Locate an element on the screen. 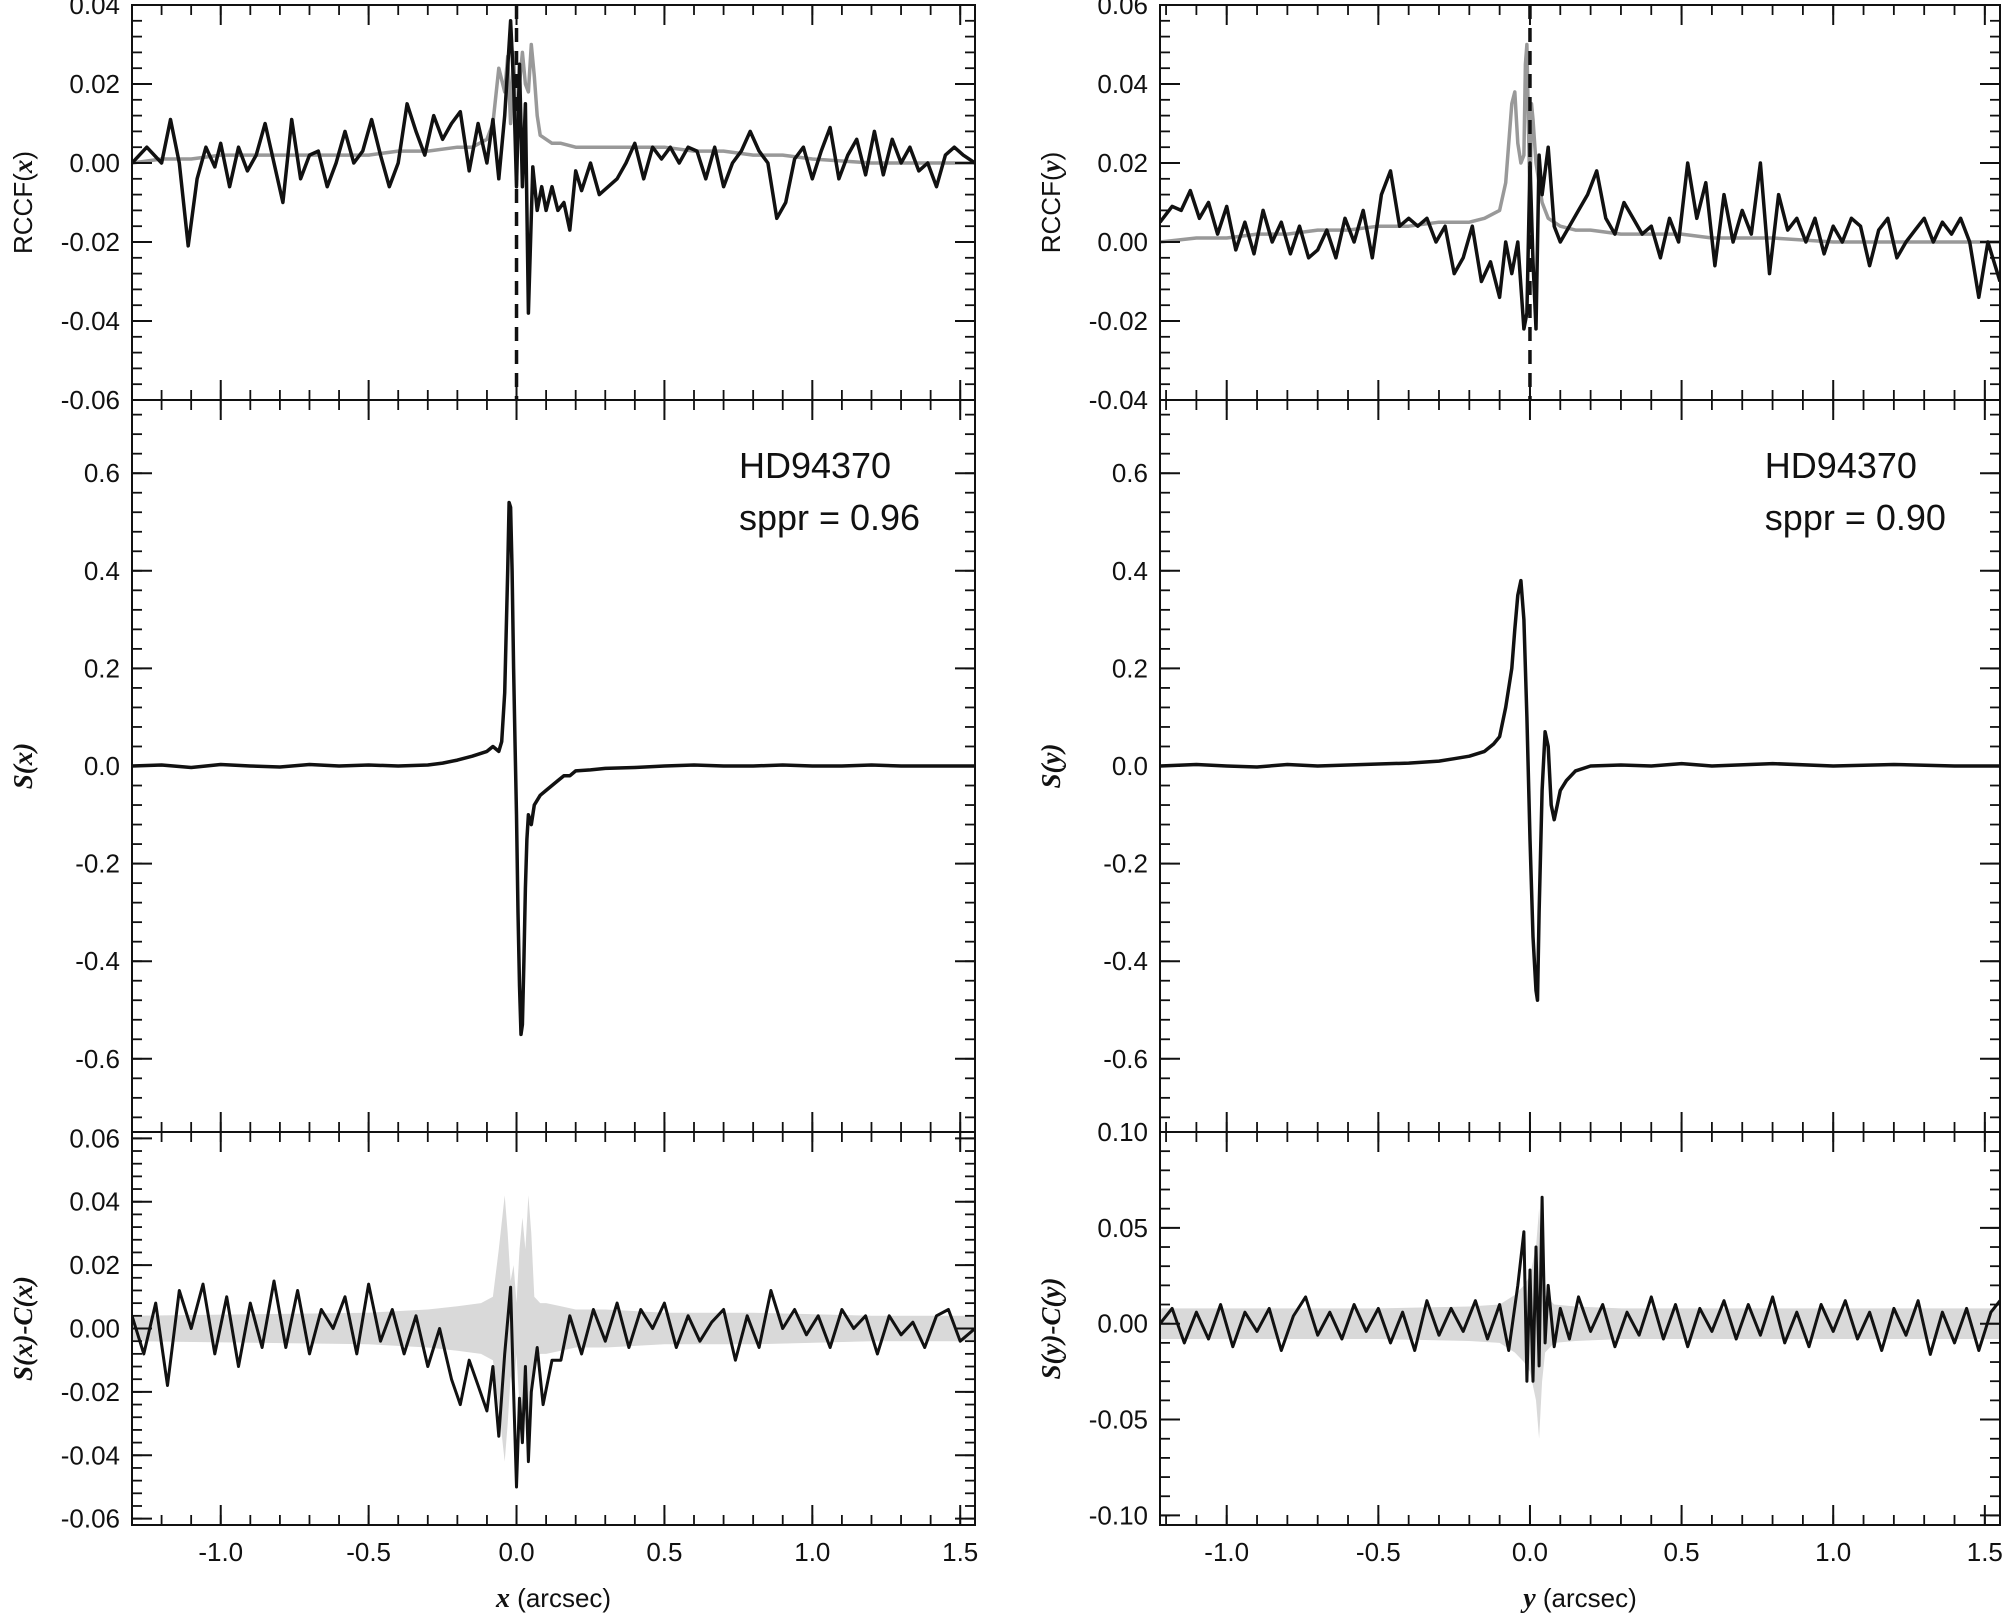 Image resolution: width=2005 pixels, height=1622 pixels. y-tick-label: -0.05 is located at coordinates (1118, 1420).